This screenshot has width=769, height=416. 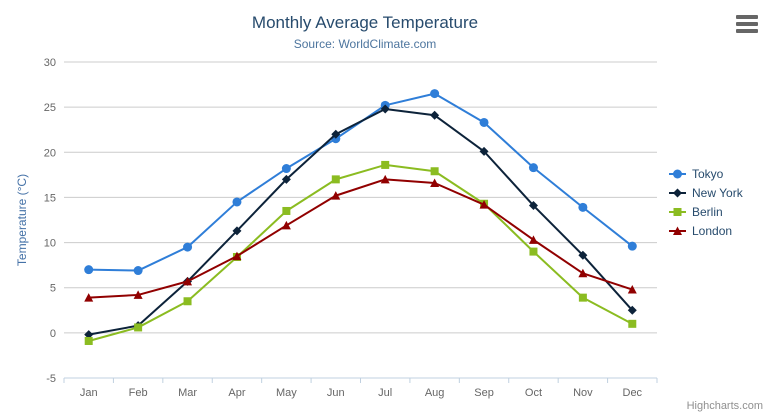 What do you see at coordinates (677, 230) in the screenshot?
I see `triangle-legend-icon` at bounding box center [677, 230].